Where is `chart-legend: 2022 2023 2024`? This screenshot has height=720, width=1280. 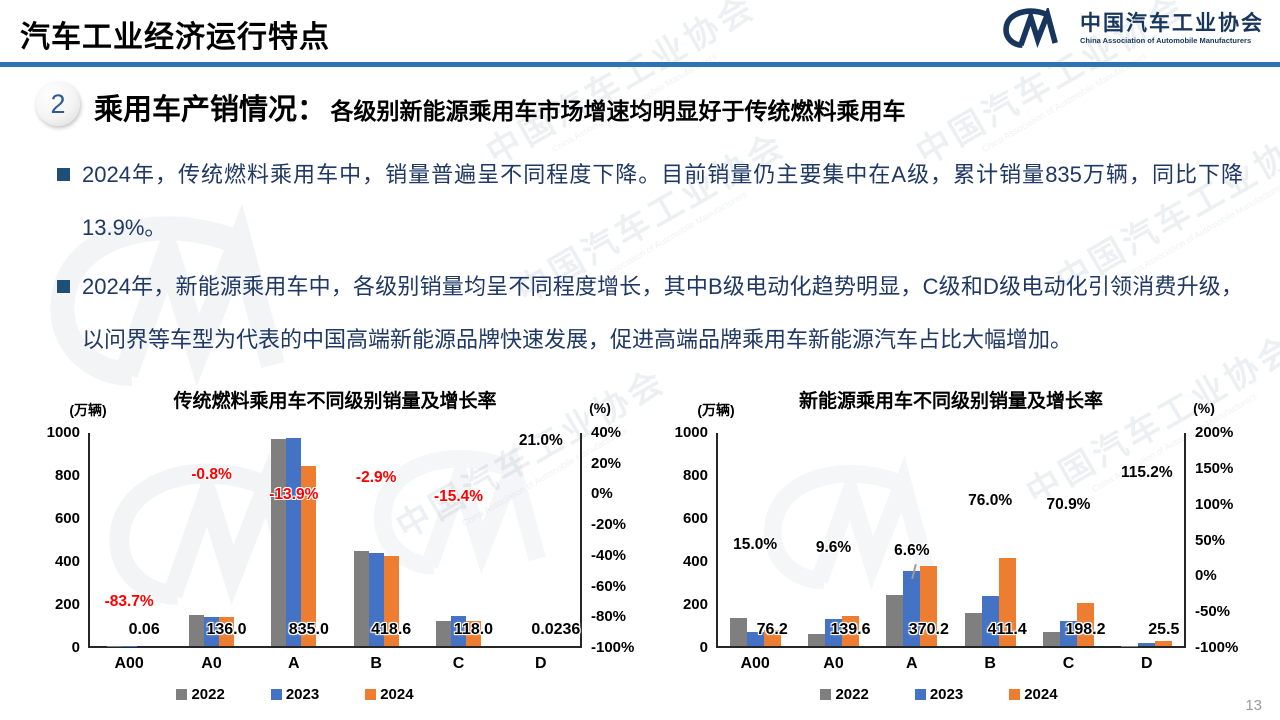 chart-legend: 2022 2023 2024 is located at coordinates (939, 694).